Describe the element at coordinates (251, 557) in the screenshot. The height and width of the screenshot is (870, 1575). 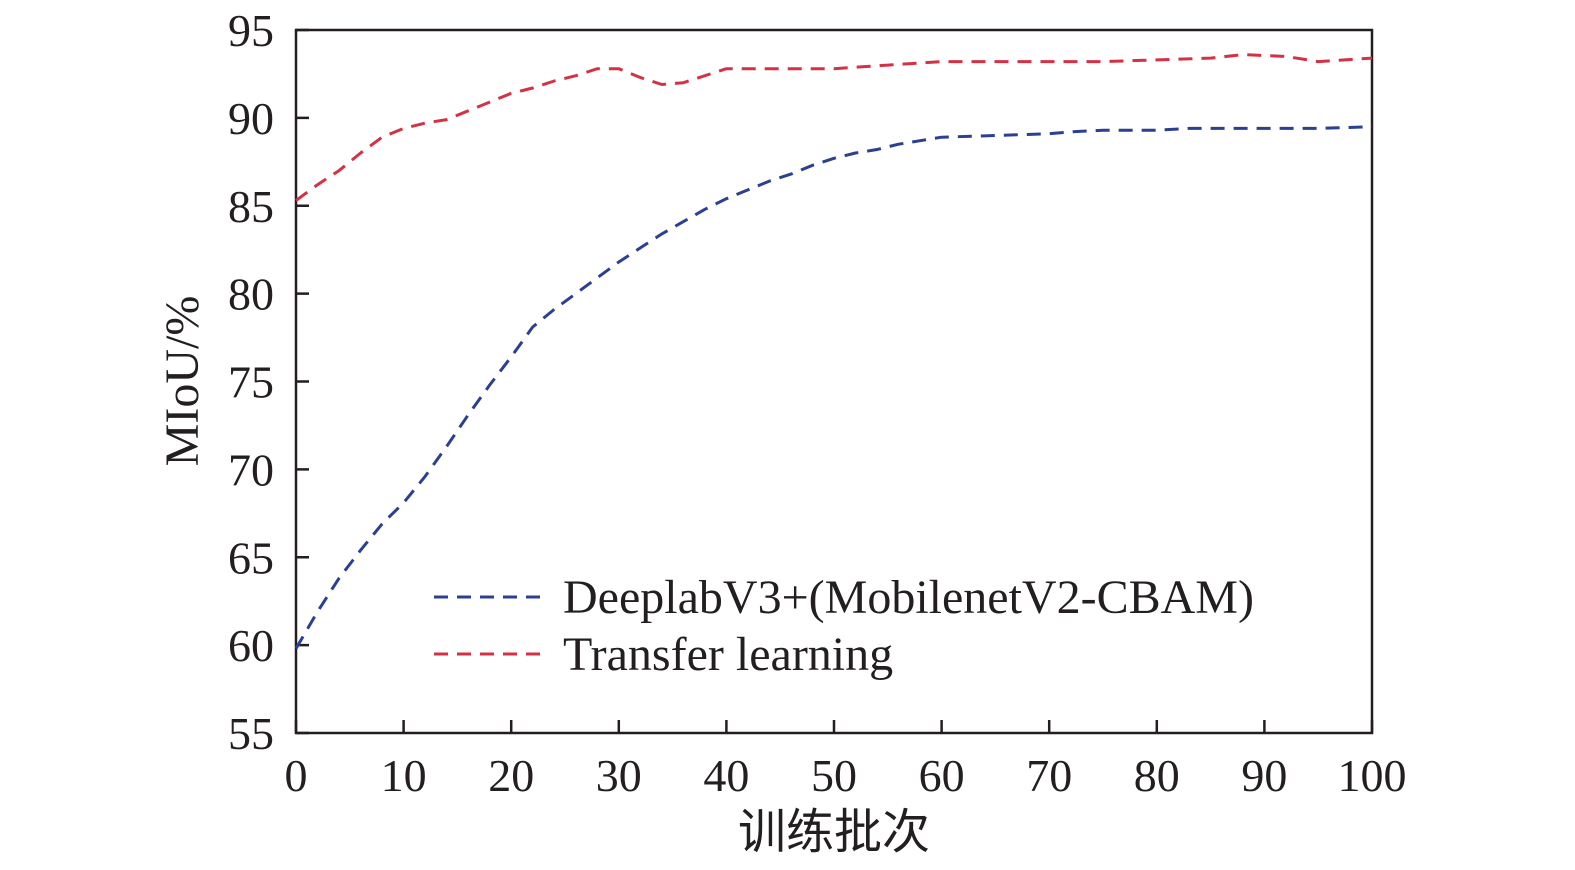
I see `y-tick-label: 65` at that location.